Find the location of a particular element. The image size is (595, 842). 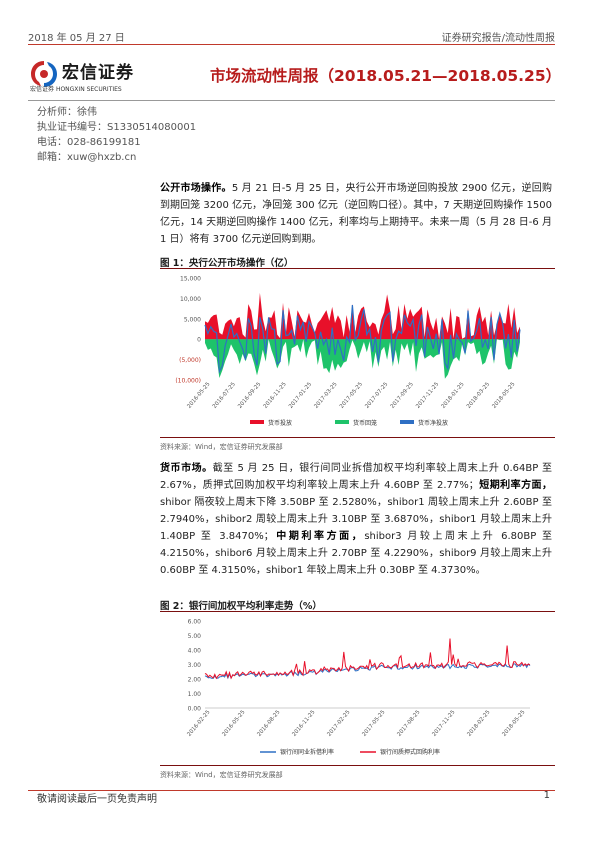

money-market-lead: 货币市场。 is located at coordinates (186, 468).